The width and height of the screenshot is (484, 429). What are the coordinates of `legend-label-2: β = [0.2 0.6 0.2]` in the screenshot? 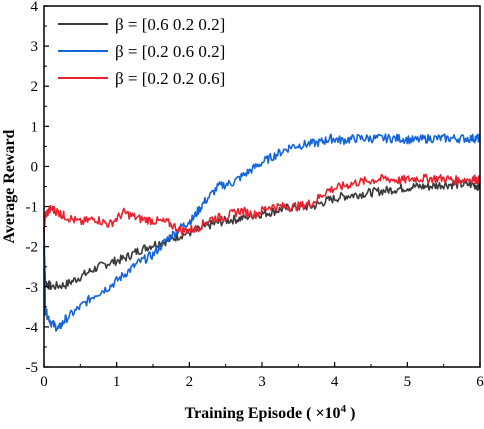 It's located at (170, 51).